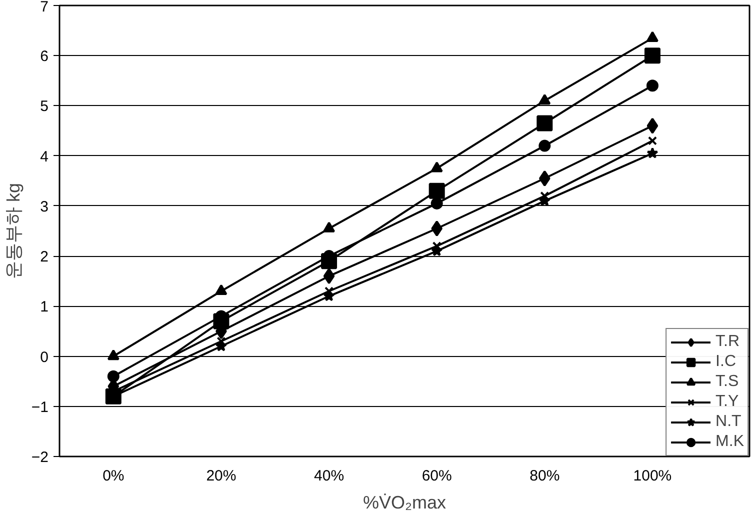 The image size is (754, 515). What do you see at coordinates (726, 362) in the screenshot?
I see `legend-label: I.C` at bounding box center [726, 362].